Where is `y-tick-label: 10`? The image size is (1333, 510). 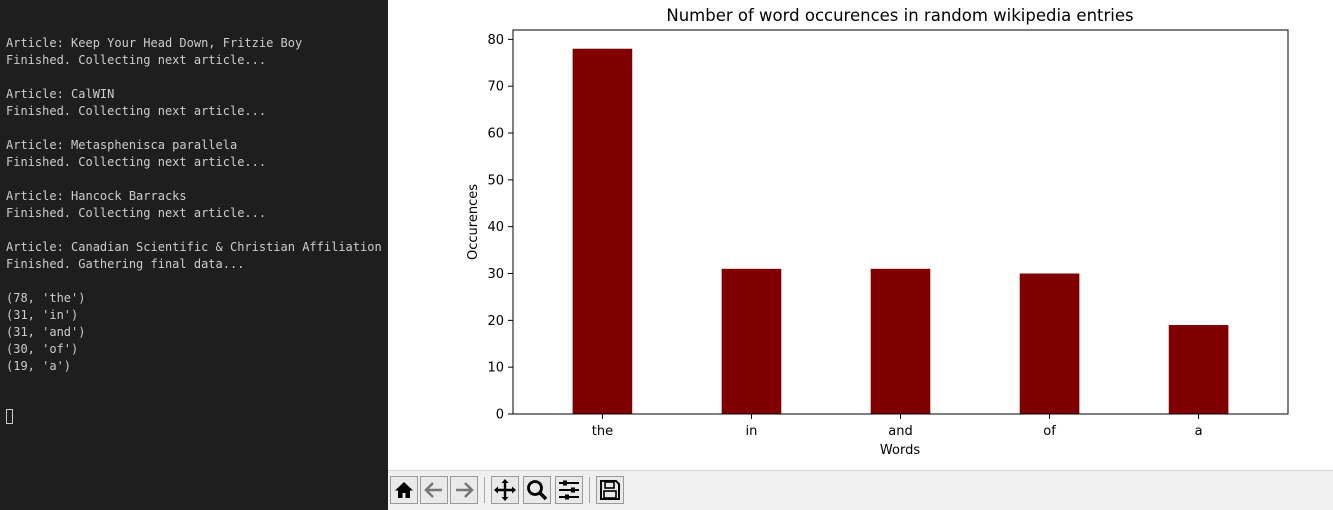 y-tick-label: 10 is located at coordinates (495, 368).